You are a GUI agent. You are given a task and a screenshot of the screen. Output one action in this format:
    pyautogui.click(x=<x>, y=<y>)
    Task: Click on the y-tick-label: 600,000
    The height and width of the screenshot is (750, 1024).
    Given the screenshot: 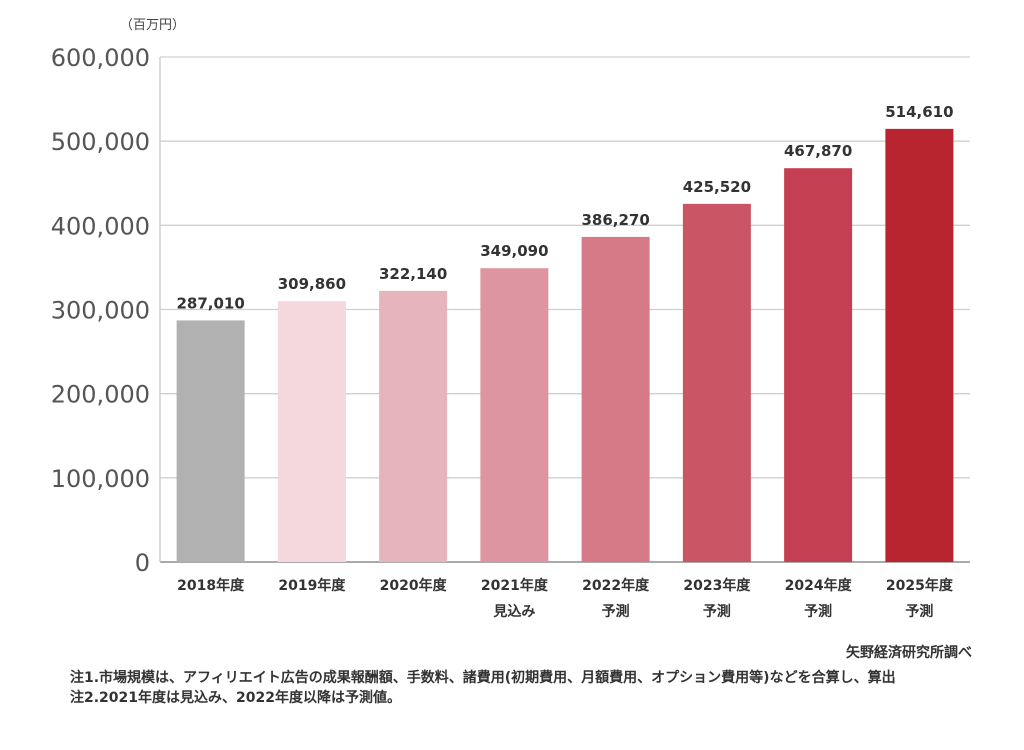 What is the action you would take?
    pyautogui.click(x=100, y=58)
    